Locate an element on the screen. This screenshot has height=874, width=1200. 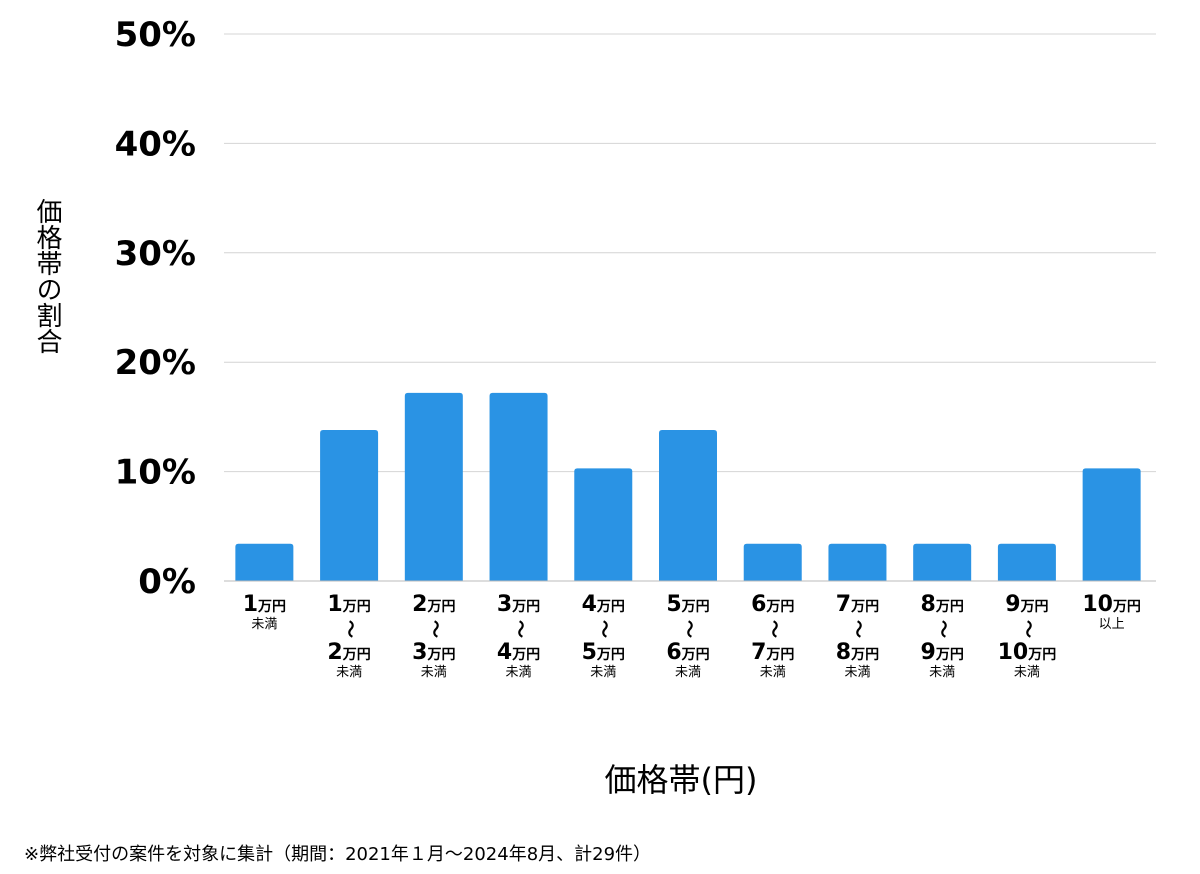
y-tick-label: 30% is located at coordinates (155, 254).